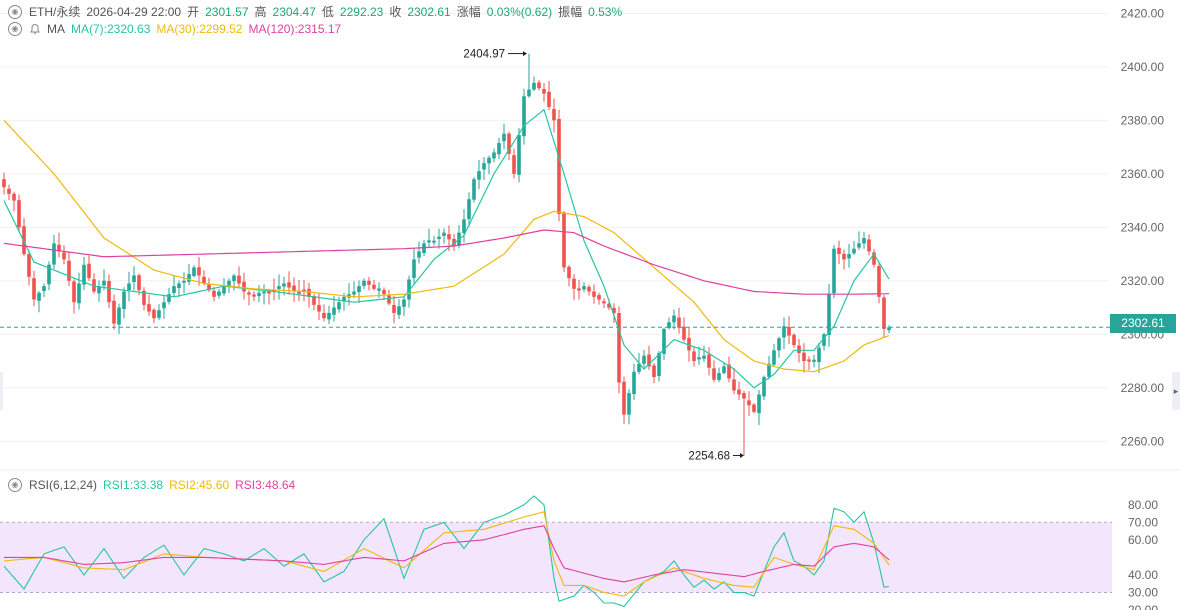 The image size is (1180, 610). I want to click on ma7-value: MA(7):2320.63, so click(111, 29).